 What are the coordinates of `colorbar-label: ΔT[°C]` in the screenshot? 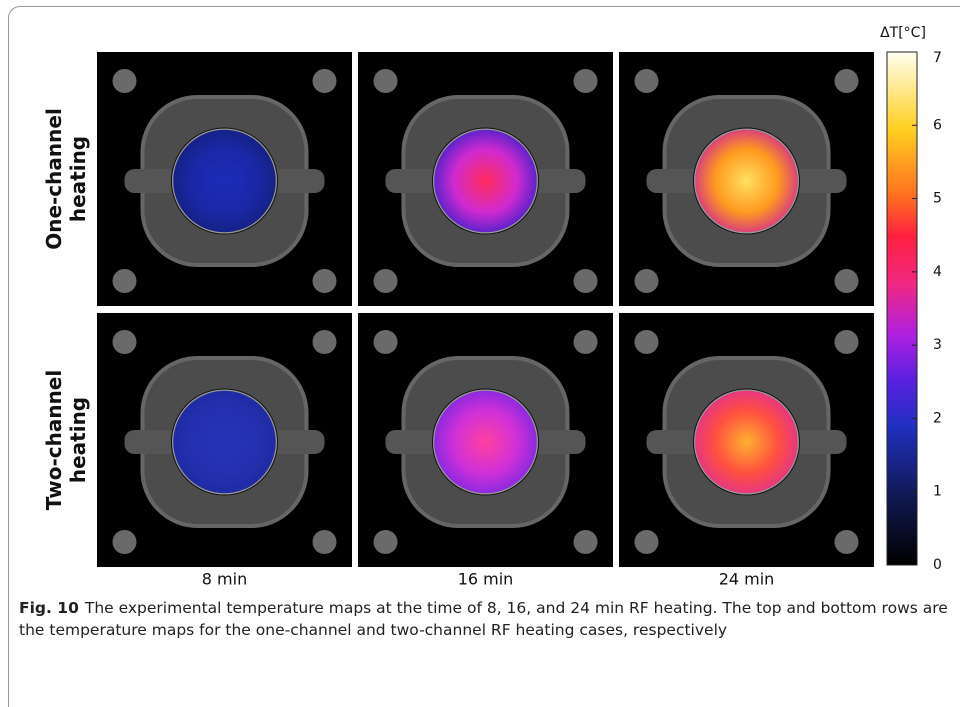 It's located at (903, 33).